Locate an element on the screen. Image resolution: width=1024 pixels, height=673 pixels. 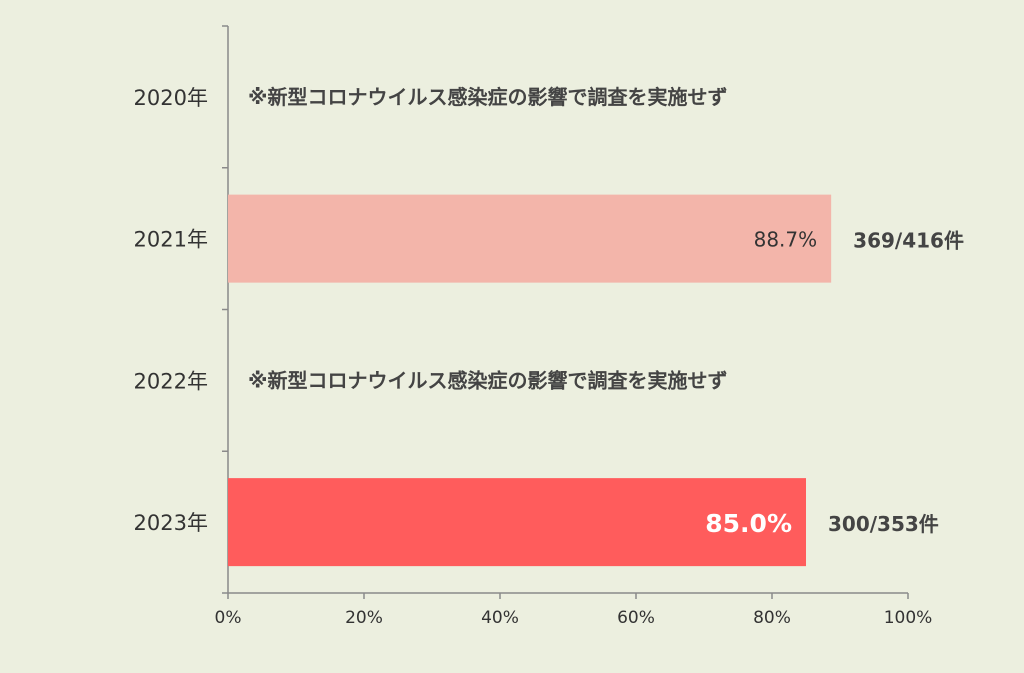
category-label: 2020年 is located at coordinates (171, 98).